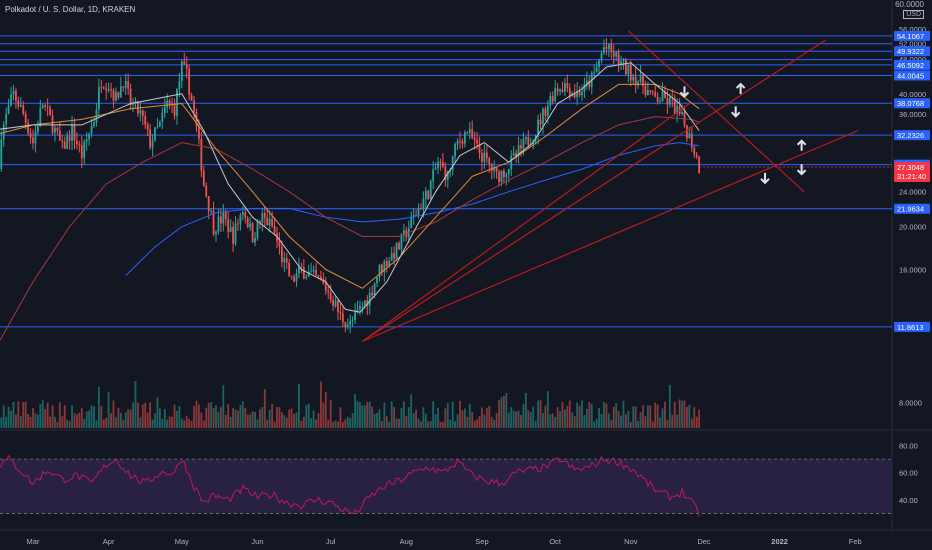 The image size is (932, 550). Describe the element at coordinates (910, 51) in the screenshot. I see `level-price-label: 49.9322` at that location.